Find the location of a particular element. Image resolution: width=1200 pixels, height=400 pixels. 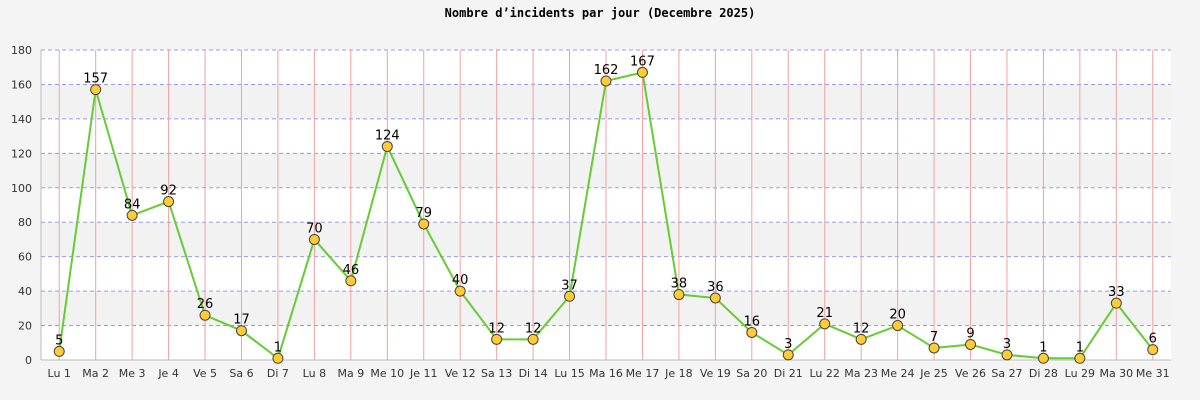

x-tick-label: Di 7 is located at coordinates (278, 373).